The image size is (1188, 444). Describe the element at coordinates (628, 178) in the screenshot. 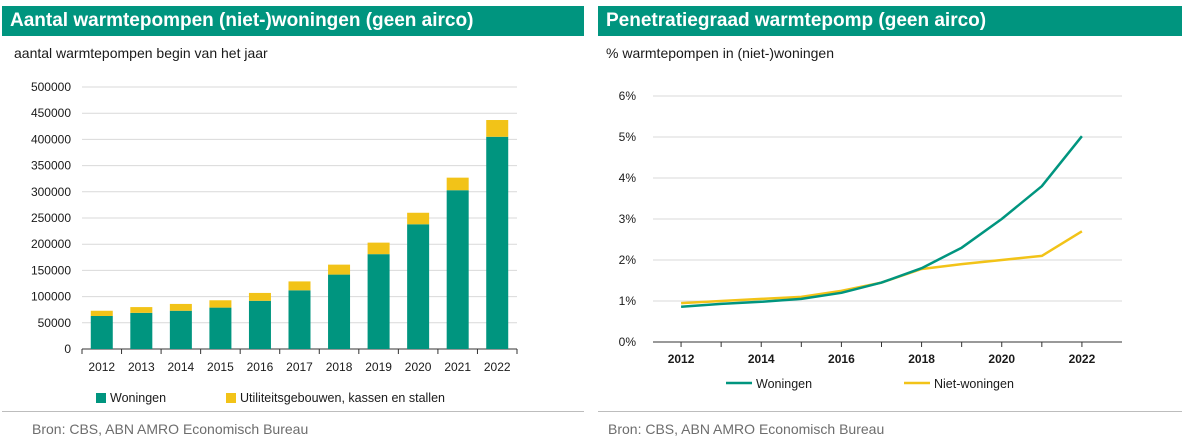

I see `y-tick-label: 4%` at that location.